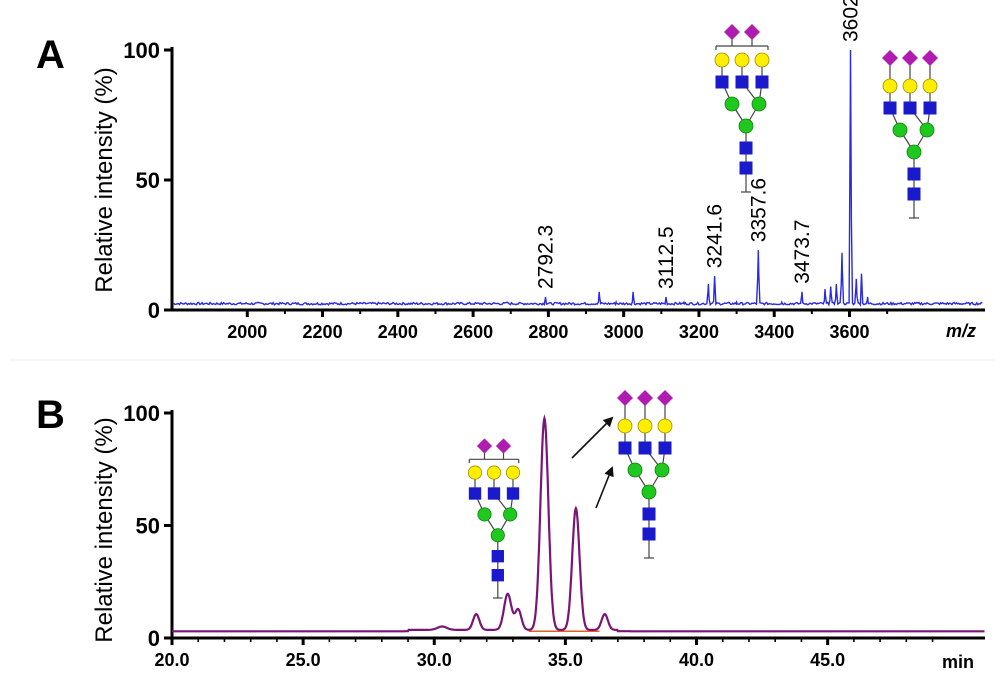 This screenshot has height=698, width=1000. I want to click on panel-b-letter: B, so click(50, 415).